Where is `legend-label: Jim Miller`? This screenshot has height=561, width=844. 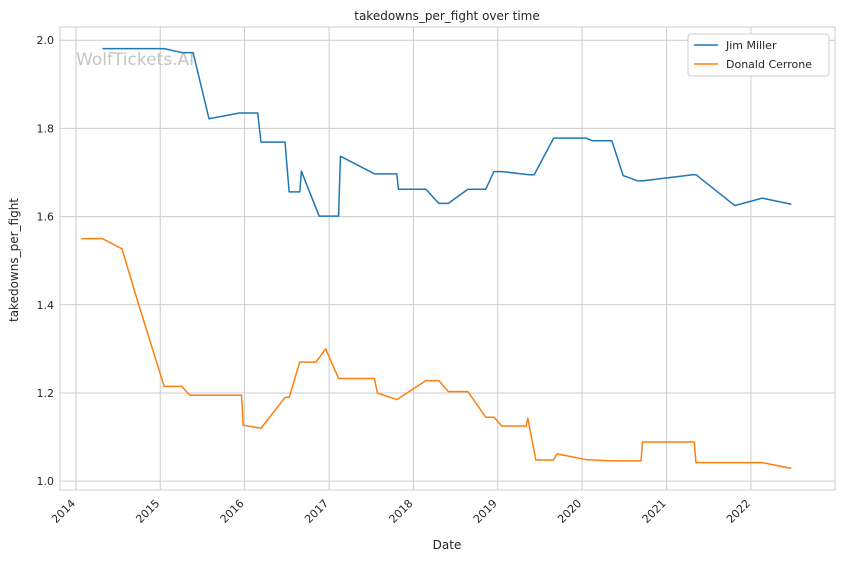 legend-label: Jim Miller is located at coordinates (751, 45).